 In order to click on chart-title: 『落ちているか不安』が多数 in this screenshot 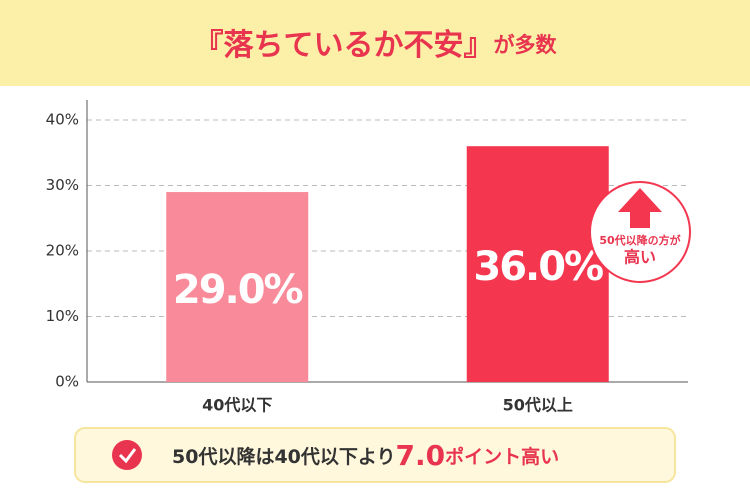, I will do `click(376, 45)`.